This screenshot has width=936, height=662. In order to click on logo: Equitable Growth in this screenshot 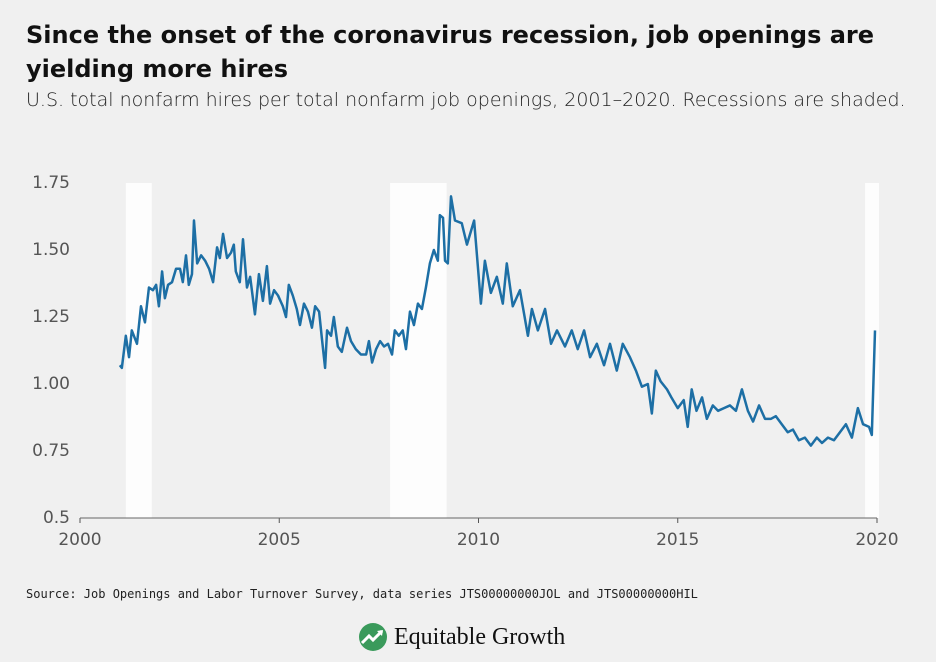, I will do `click(461, 637)`.